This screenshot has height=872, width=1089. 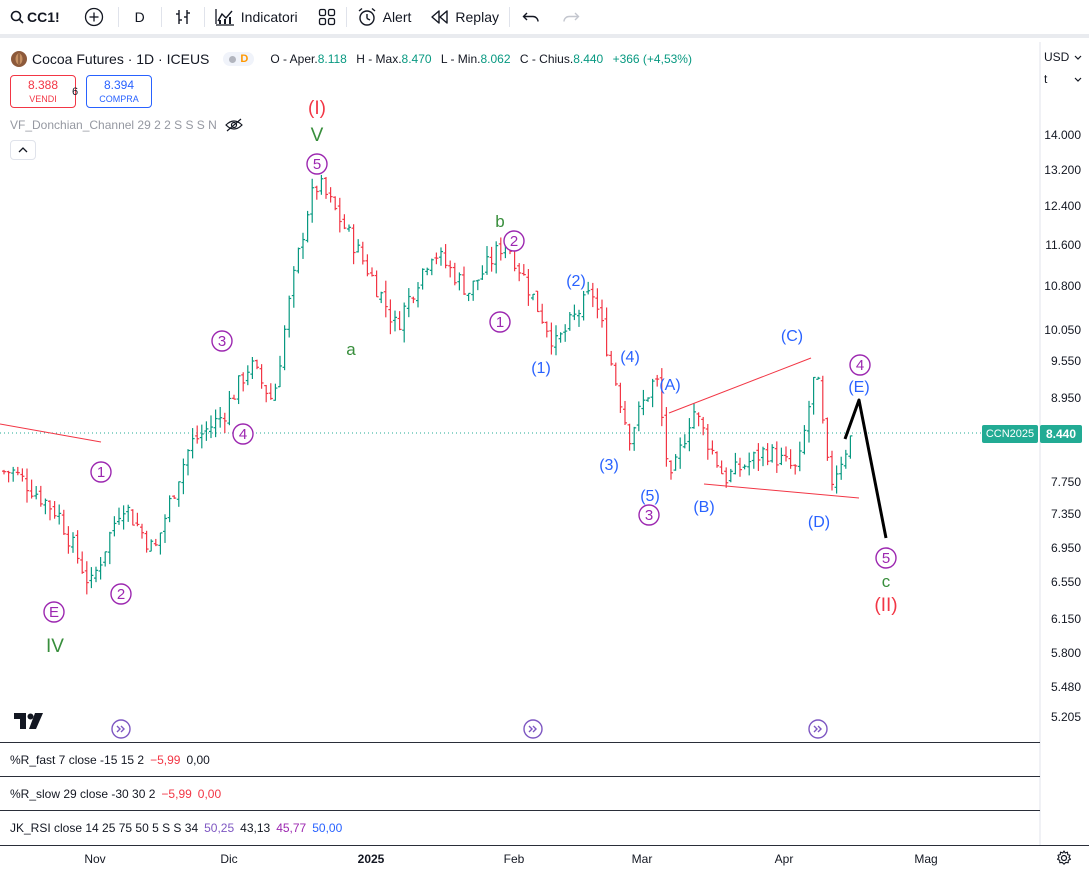 I want to click on collapse-legend-button, so click(x=23, y=150).